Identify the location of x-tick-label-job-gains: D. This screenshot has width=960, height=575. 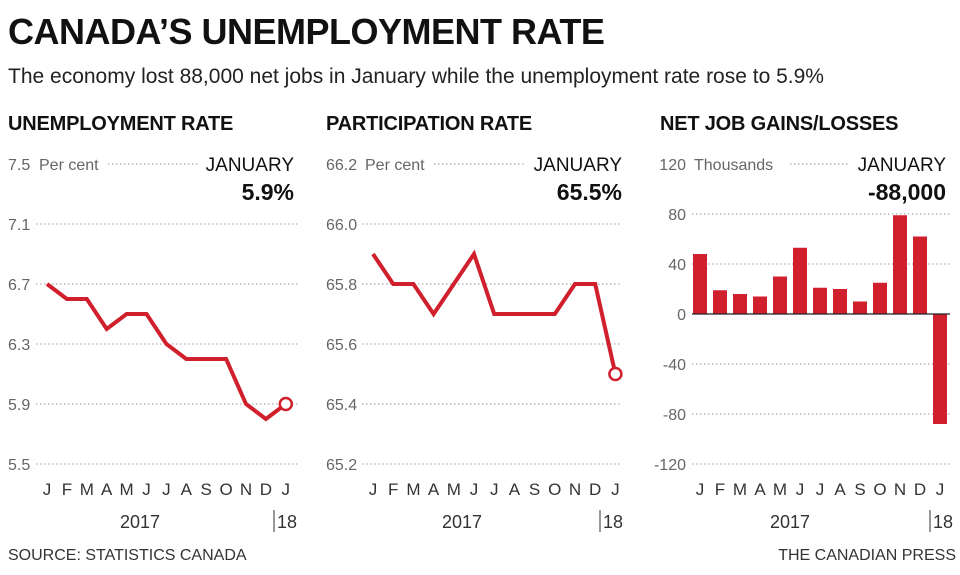
(920, 489).